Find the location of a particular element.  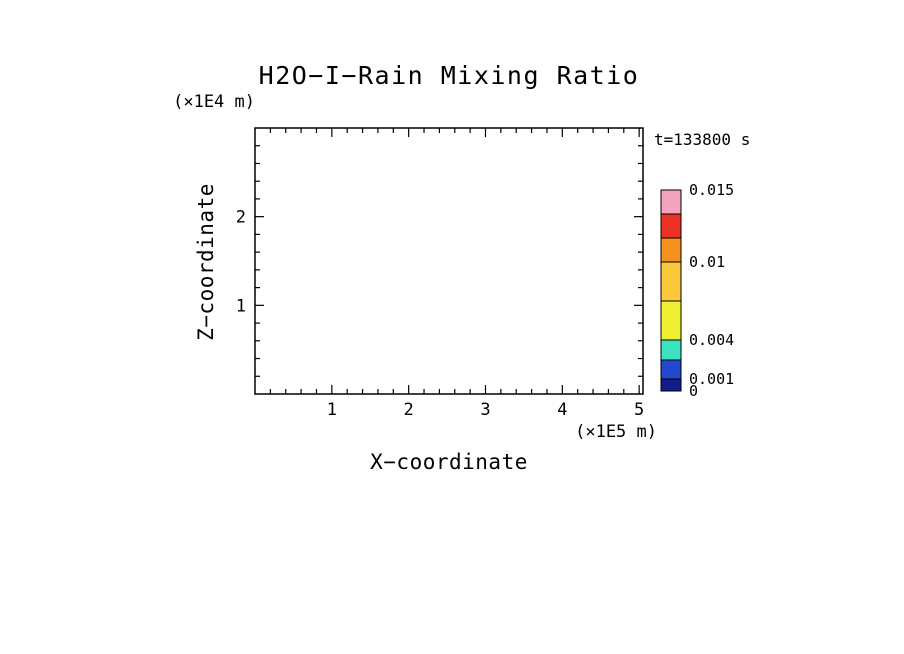

x-axis-units: (×1E5 m) is located at coordinates (616, 432).